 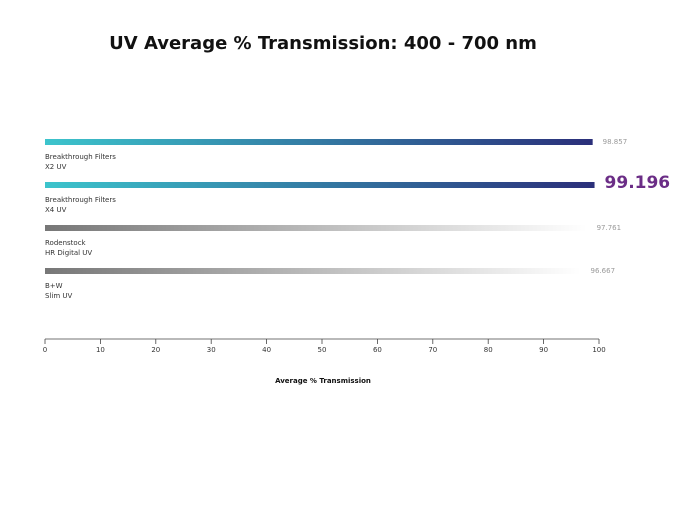 I want to click on x-tick-label: 40, so click(x=266, y=350).